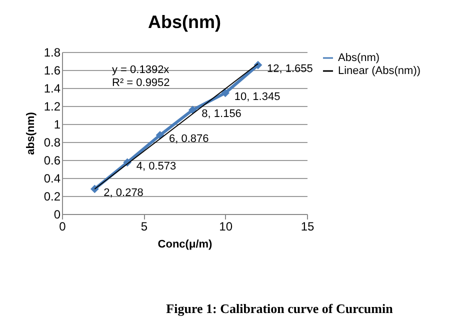 This screenshot has width=474, height=325. What do you see at coordinates (280, 308) in the screenshot?
I see `caption: Figure 1: Calibration curve of Curcumin` at bounding box center [280, 308].